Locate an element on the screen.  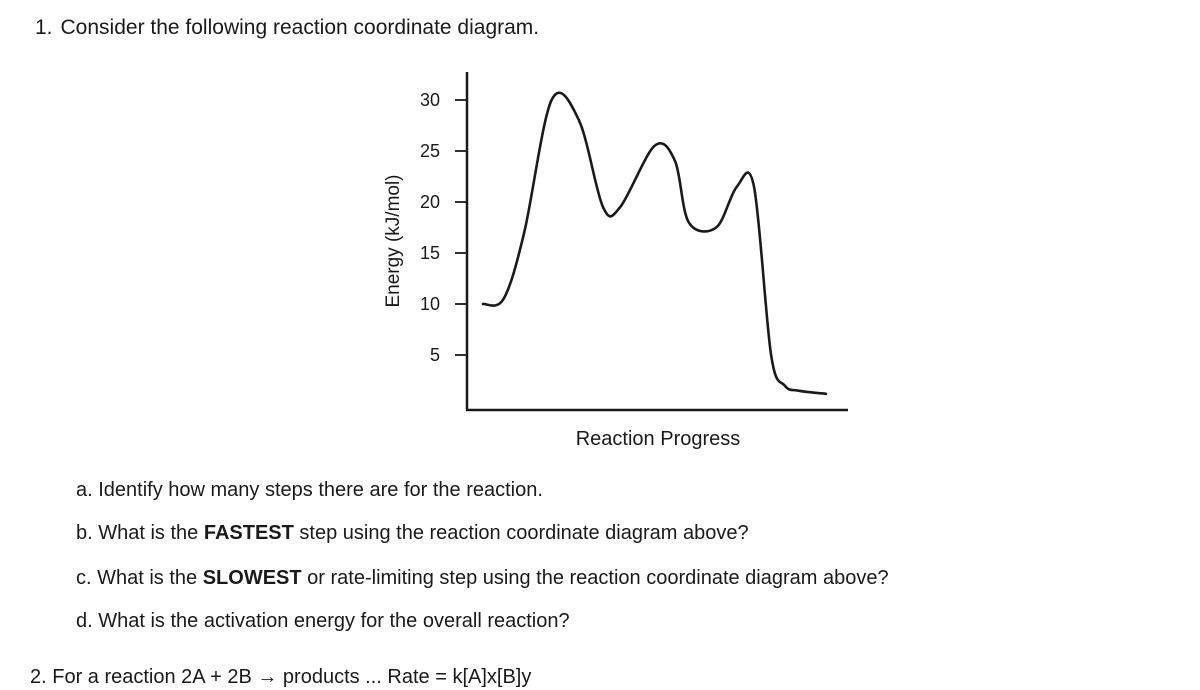
subquestion-c-text: c. What is the is located at coordinates (139, 578).